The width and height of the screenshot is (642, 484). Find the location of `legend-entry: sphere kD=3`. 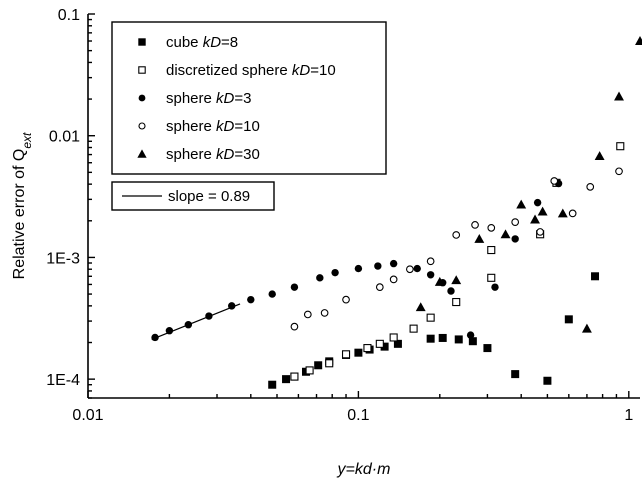

legend-entry: sphere kD=3 is located at coordinates (209, 98).